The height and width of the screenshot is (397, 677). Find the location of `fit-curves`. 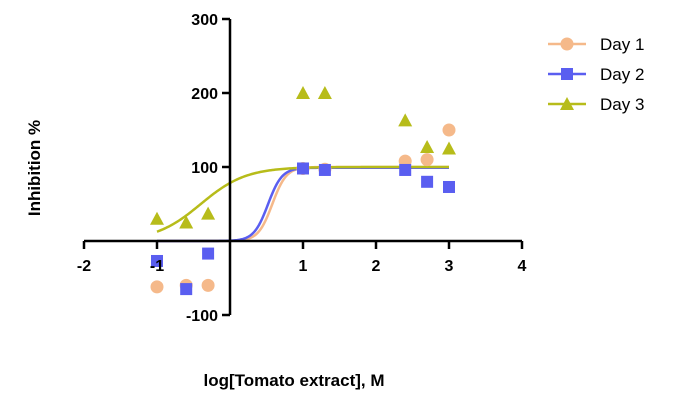

fit-curves is located at coordinates (302, 204).